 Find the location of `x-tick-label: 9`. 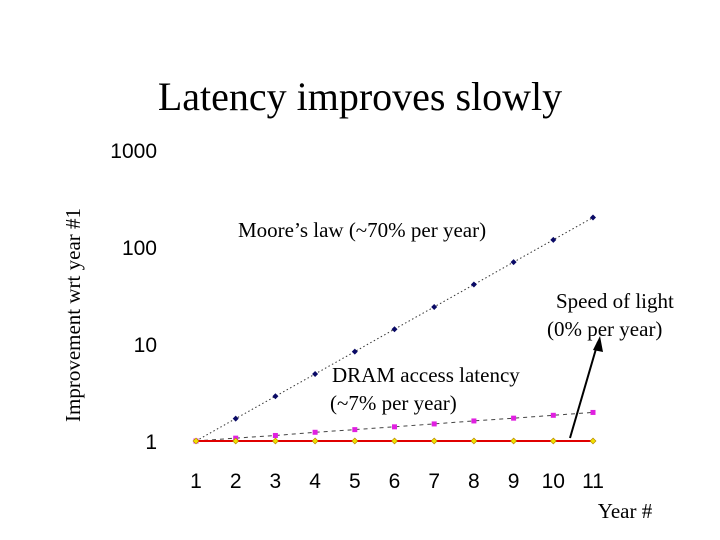

x-tick-label: 9 is located at coordinates (514, 481).